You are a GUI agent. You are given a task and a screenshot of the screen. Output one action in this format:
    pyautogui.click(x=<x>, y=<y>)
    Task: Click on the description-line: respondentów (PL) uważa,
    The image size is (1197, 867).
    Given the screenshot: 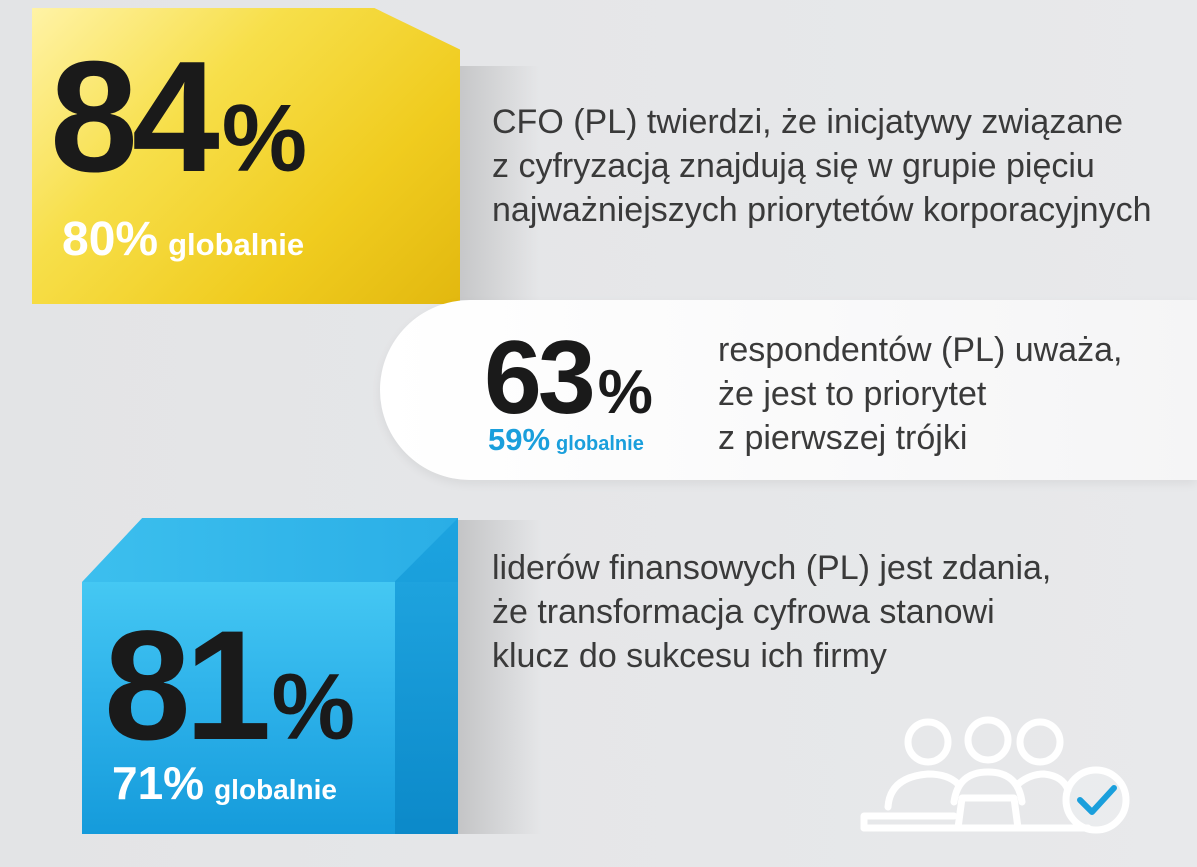 What is the action you would take?
    pyautogui.click(x=920, y=350)
    